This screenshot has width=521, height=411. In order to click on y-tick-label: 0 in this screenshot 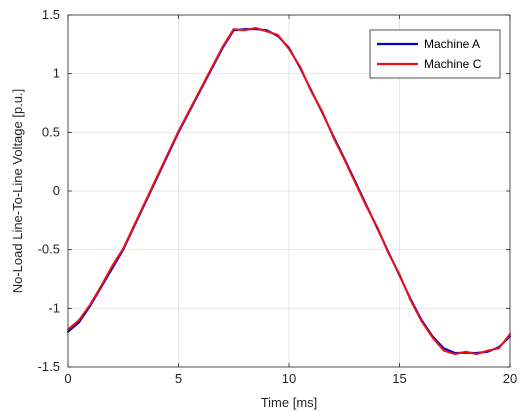, I will do `click(56, 190)`.